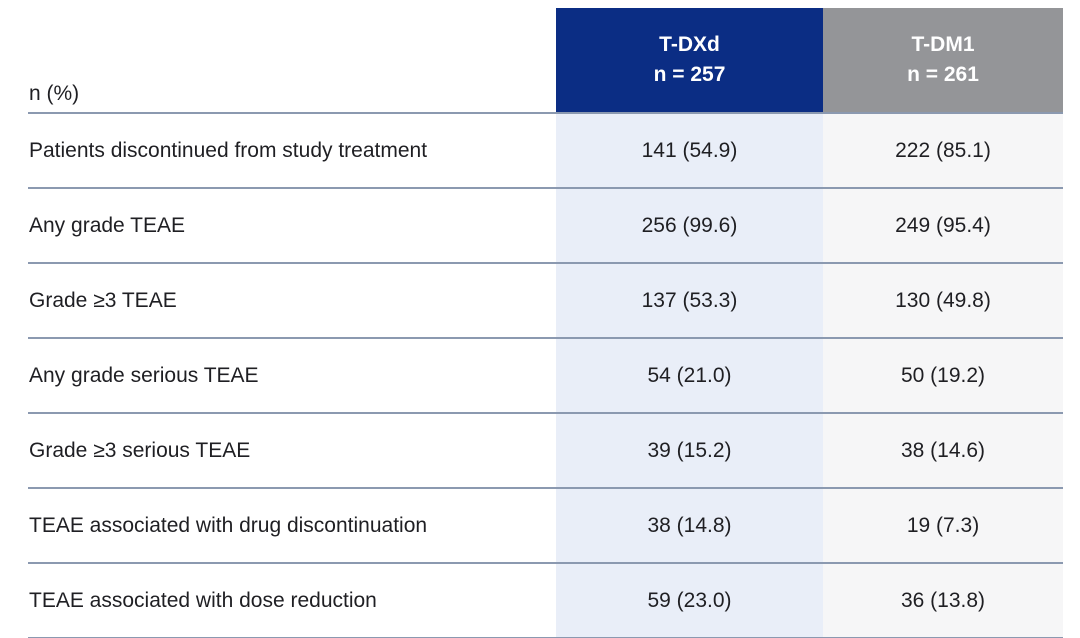  What do you see at coordinates (292, 60) in the screenshot?
I see `corner-unit-label: n (%)` at bounding box center [292, 60].